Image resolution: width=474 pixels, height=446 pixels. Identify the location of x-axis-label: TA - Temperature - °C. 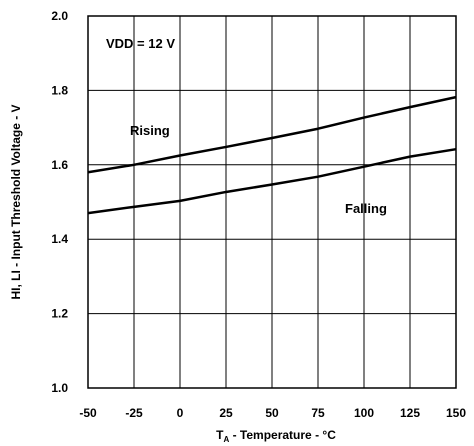
(276, 436).